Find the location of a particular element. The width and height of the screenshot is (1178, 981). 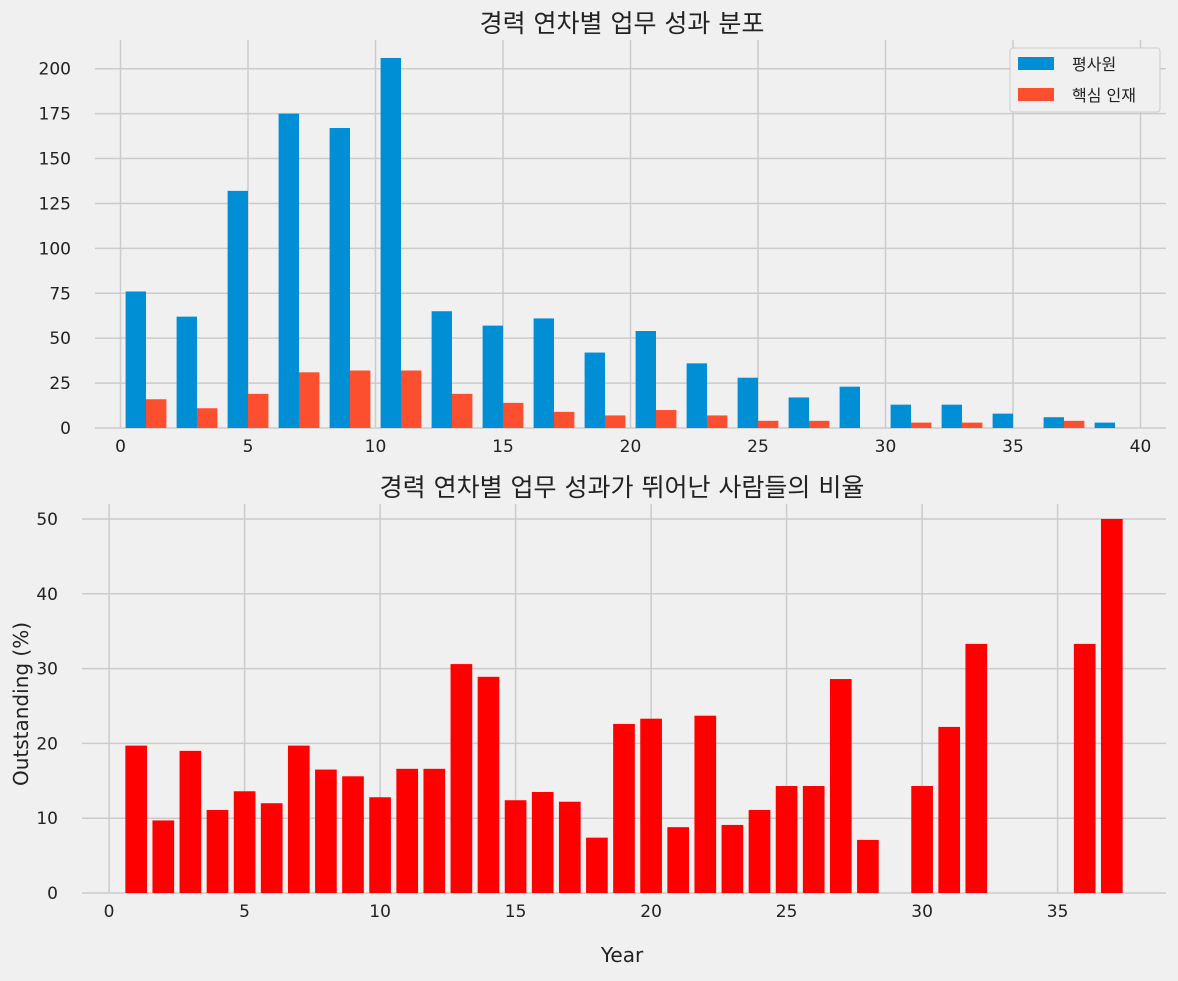

bottom-chart-x-tick-label: 25 is located at coordinates (787, 912).